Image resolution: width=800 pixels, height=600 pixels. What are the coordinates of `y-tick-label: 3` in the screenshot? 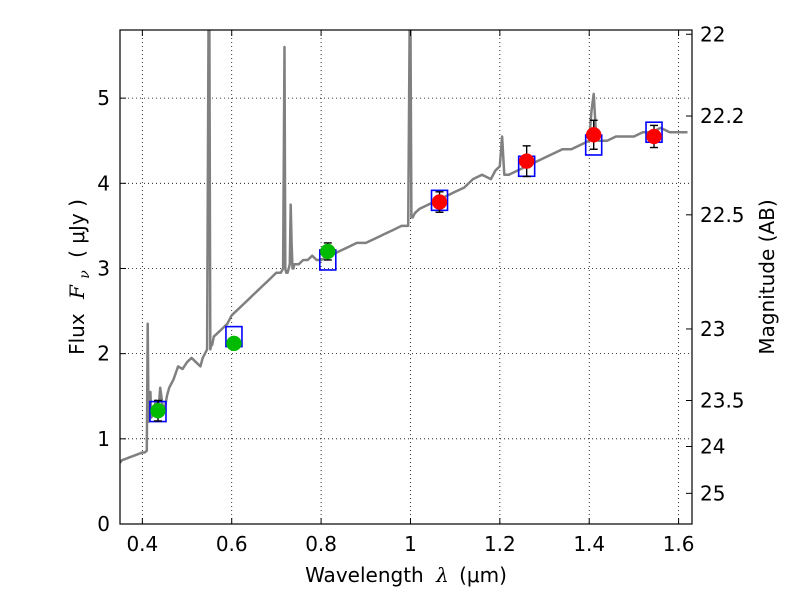 It's located at (103, 268).